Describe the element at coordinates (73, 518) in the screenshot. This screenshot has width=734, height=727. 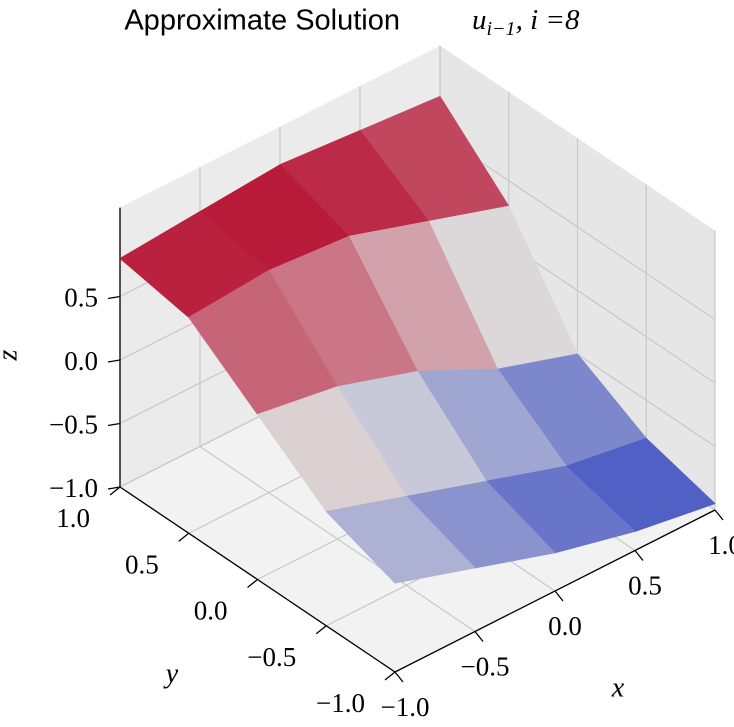
I see `y-tick-label: 1.0` at that location.